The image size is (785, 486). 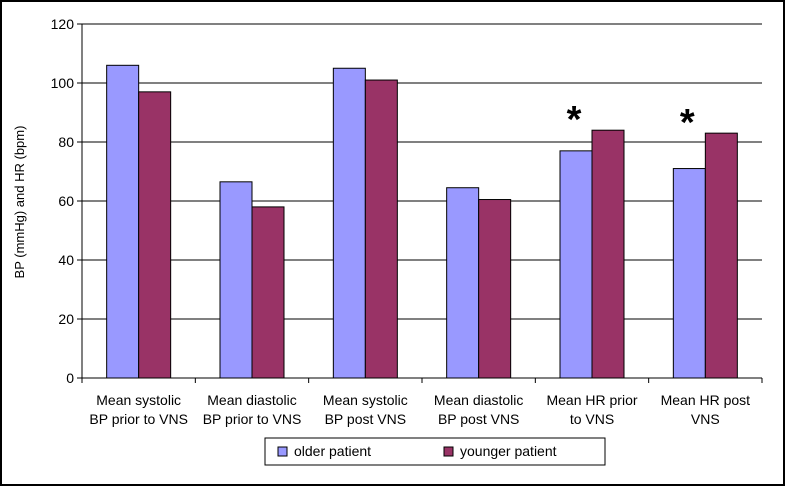 I want to click on legend-swatch-younger, so click(x=448, y=451).